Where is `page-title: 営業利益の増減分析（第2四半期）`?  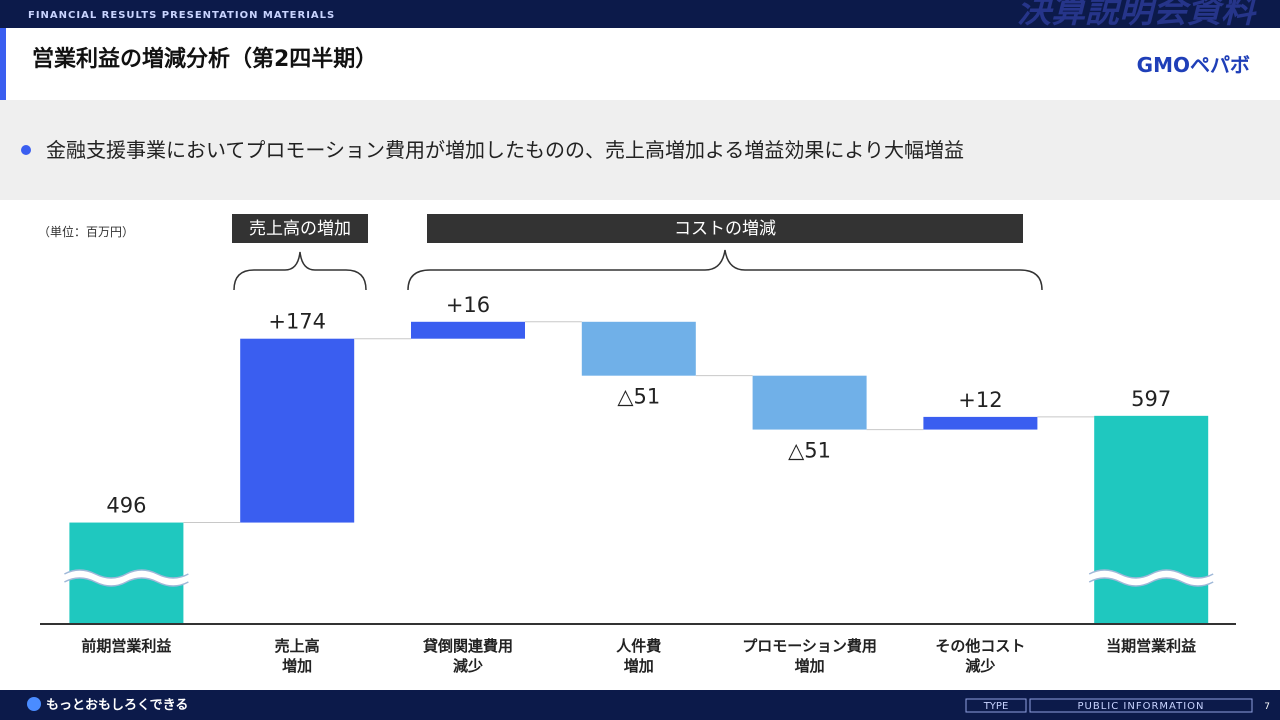
page-title: 営業利益の増減分析（第2四半期） is located at coordinates (204, 59).